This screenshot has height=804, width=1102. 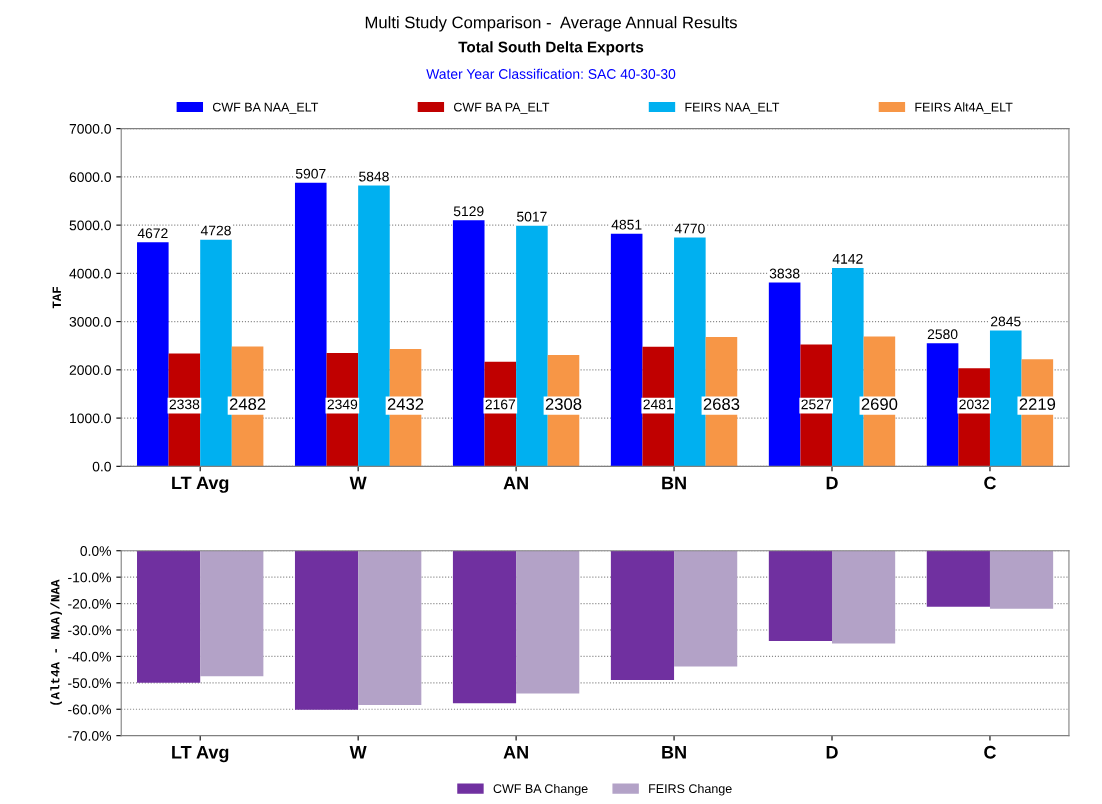 I want to click on data-label: 2338, so click(x=184, y=404).